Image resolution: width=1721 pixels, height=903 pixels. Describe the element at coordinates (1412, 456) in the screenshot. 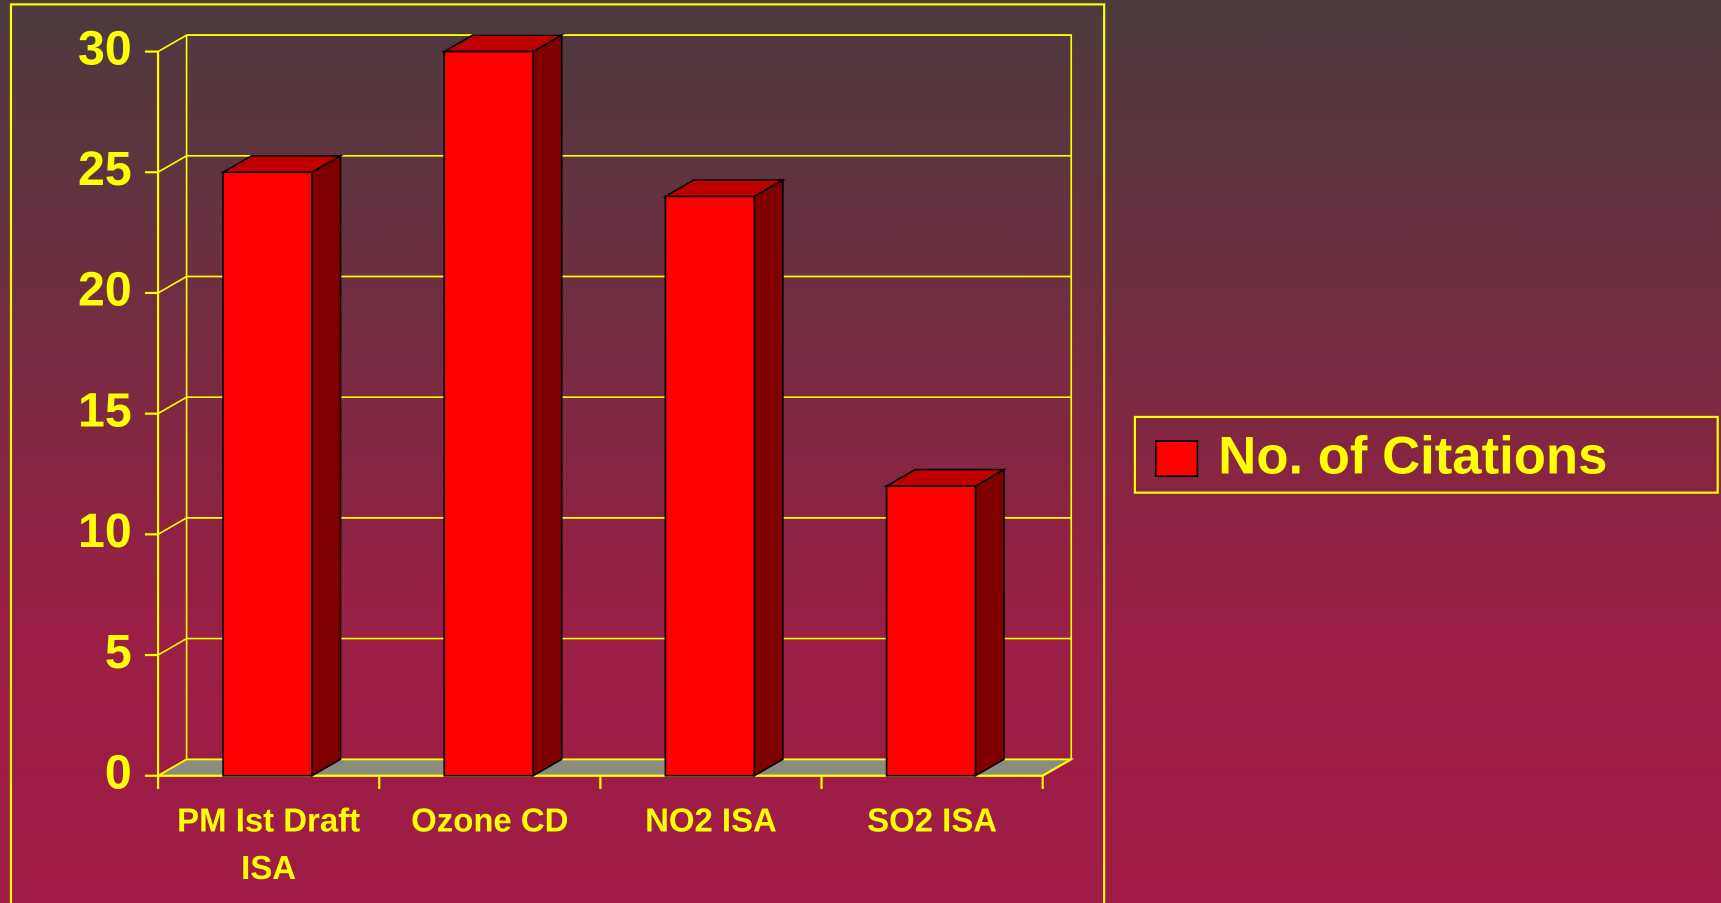

I see `legend-label: No. of Citations` at that location.